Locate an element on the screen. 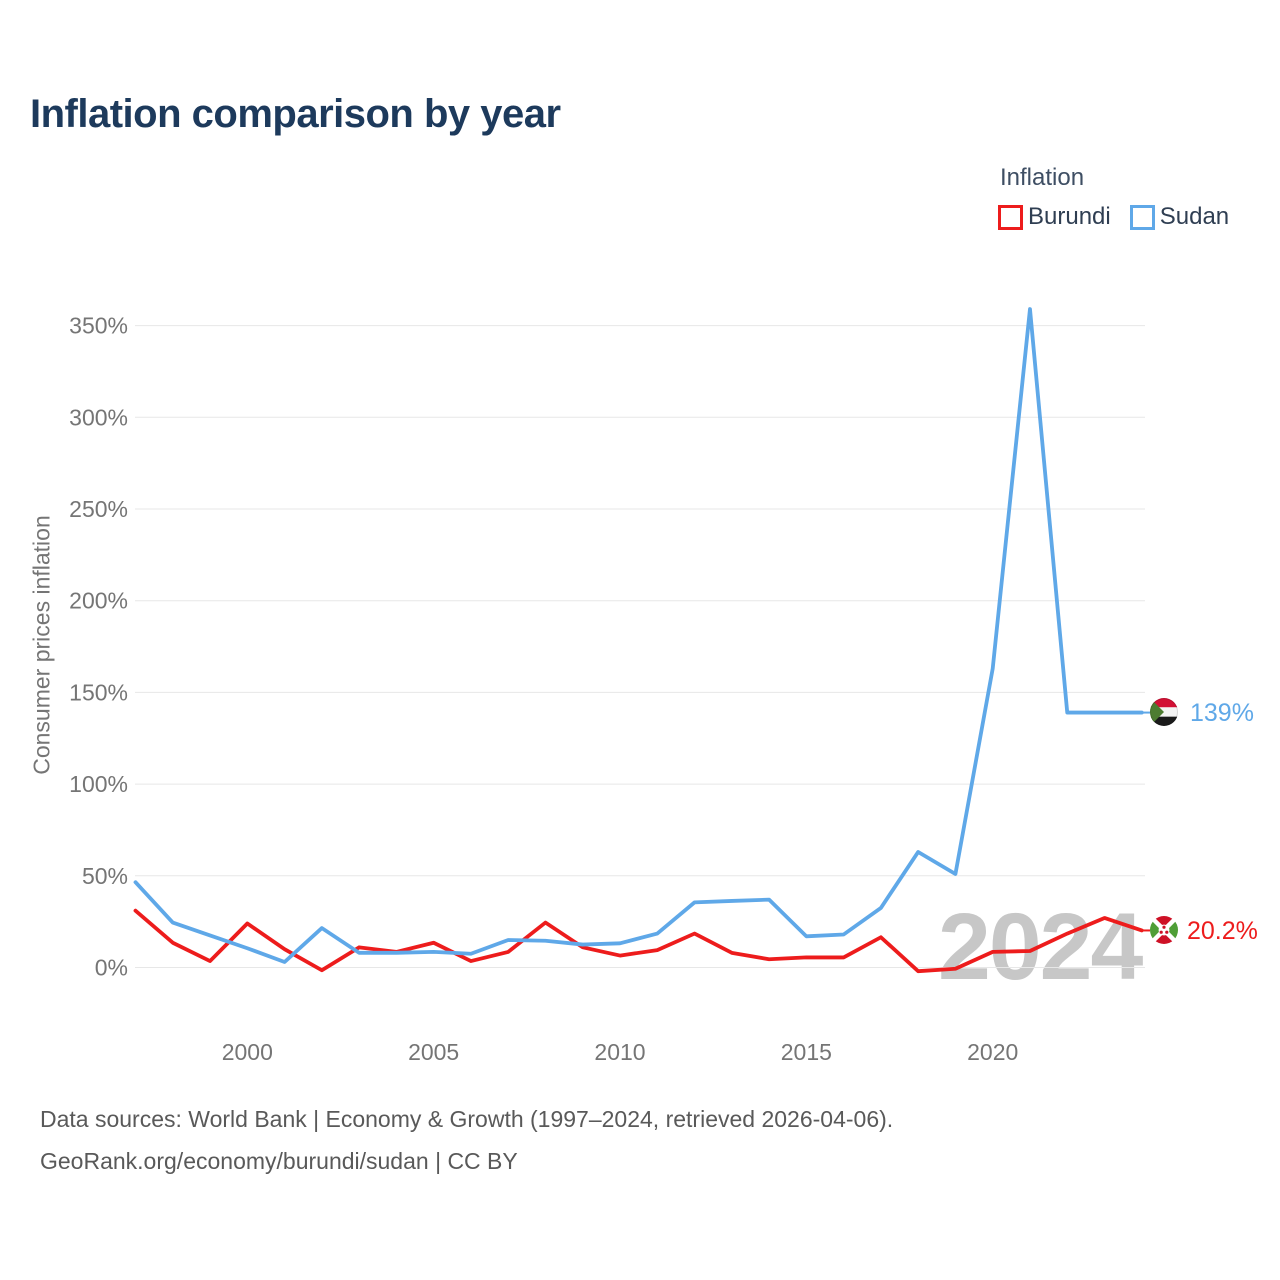 This screenshot has height=1280, width=1280. legend-swatch-burundi-icon is located at coordinates (1010, 217).